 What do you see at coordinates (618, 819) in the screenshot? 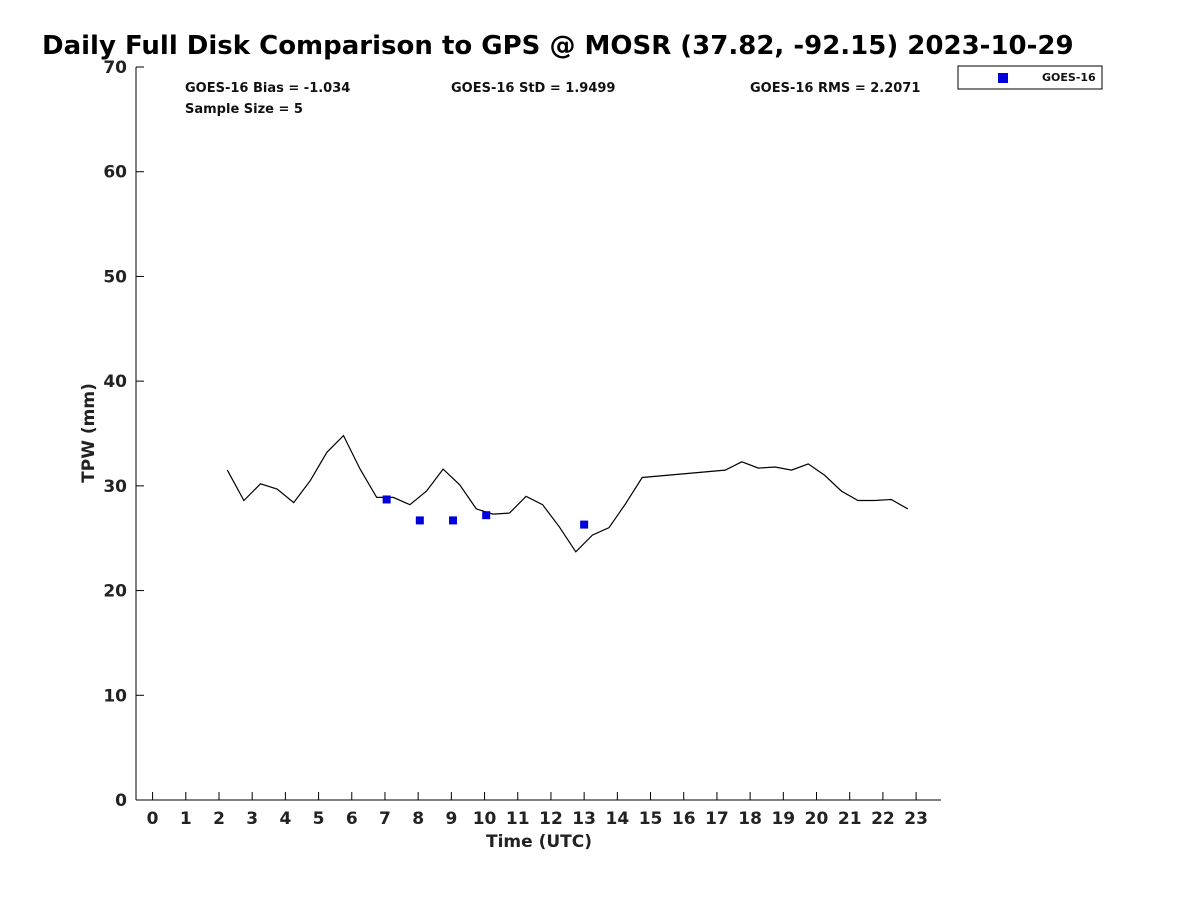
I see `x-tick-label: 14` at bounding box center [618, 819].